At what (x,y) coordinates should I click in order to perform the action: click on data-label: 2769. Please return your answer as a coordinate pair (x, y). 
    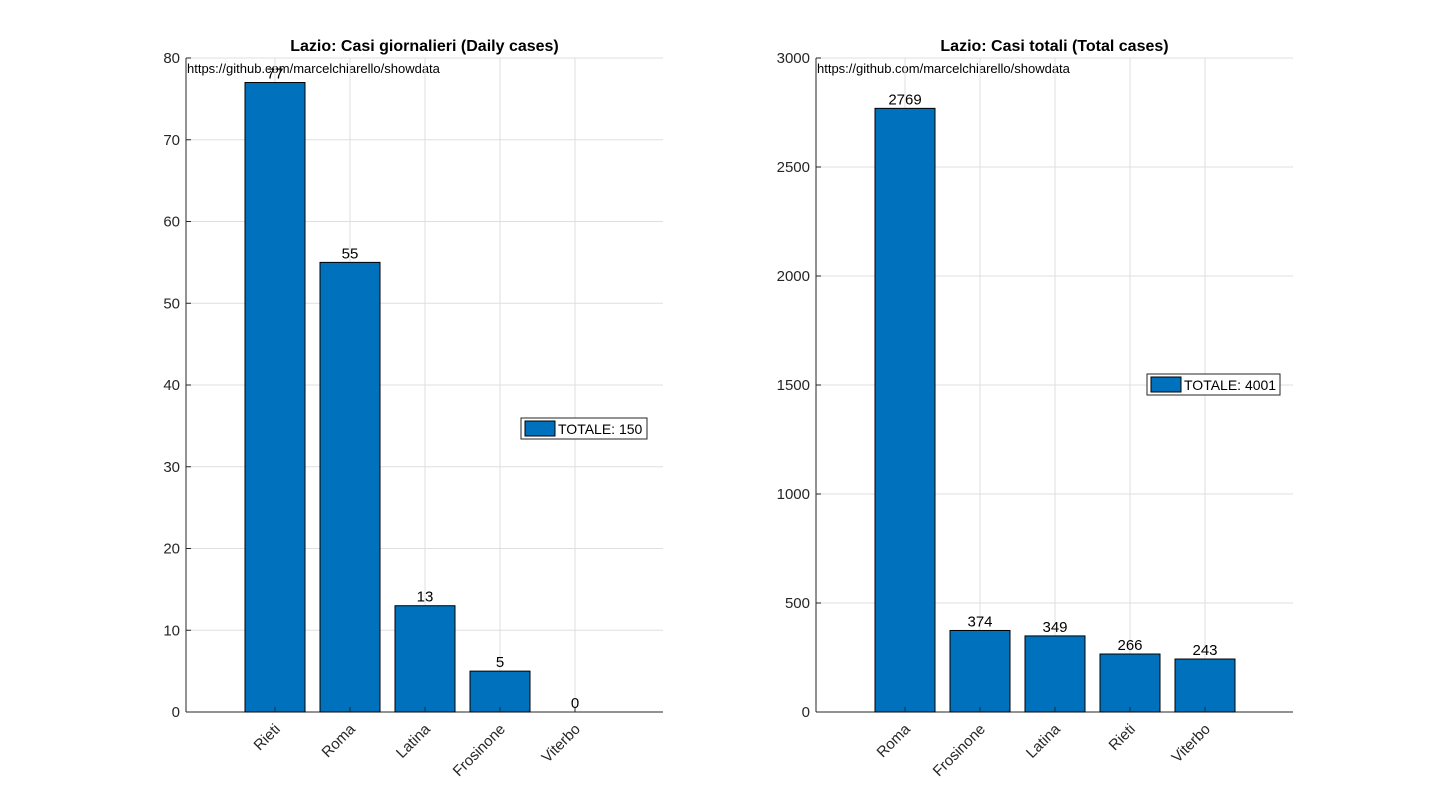
    Looking at the image, I should click on (904, 99).